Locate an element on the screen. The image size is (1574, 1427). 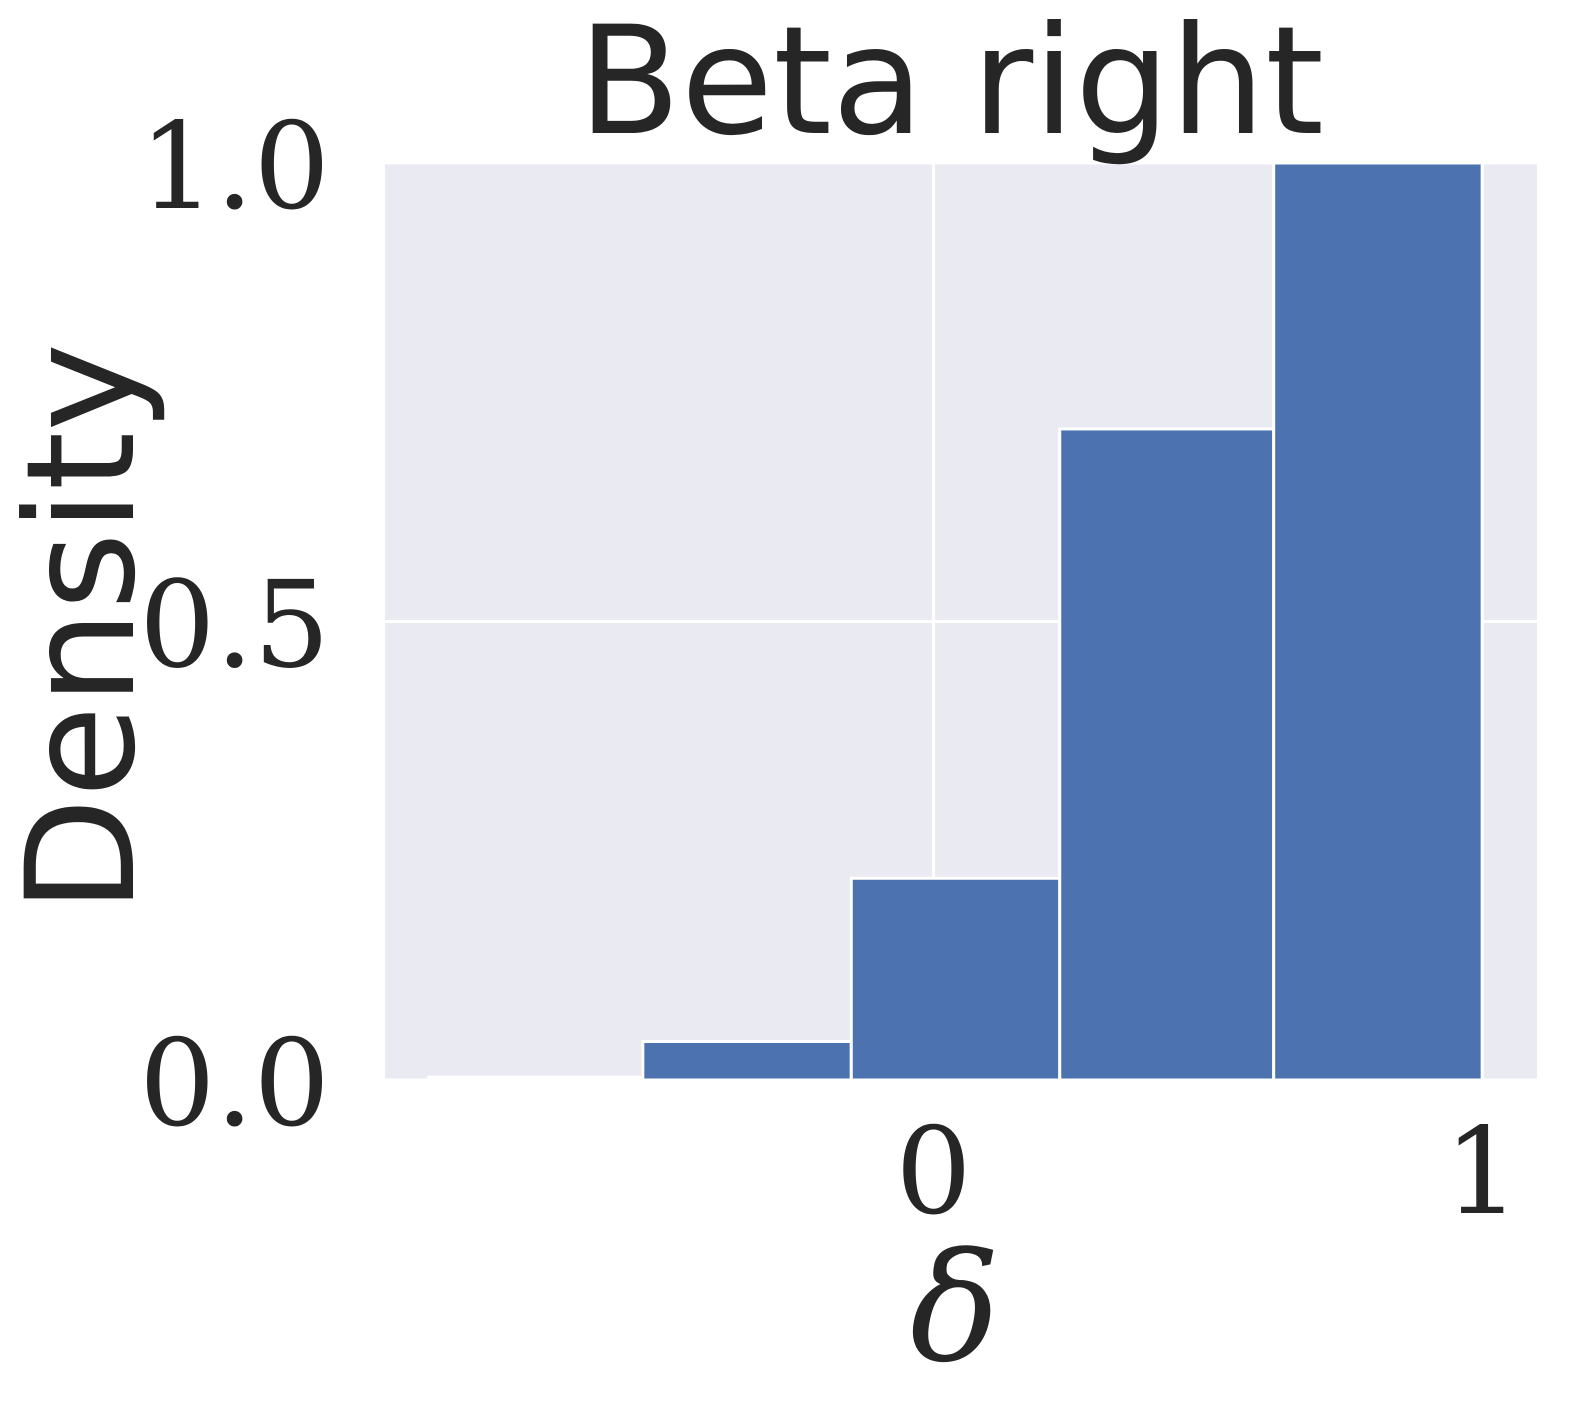
x-tick-label: 0 is located at coordinates (933, 1172).